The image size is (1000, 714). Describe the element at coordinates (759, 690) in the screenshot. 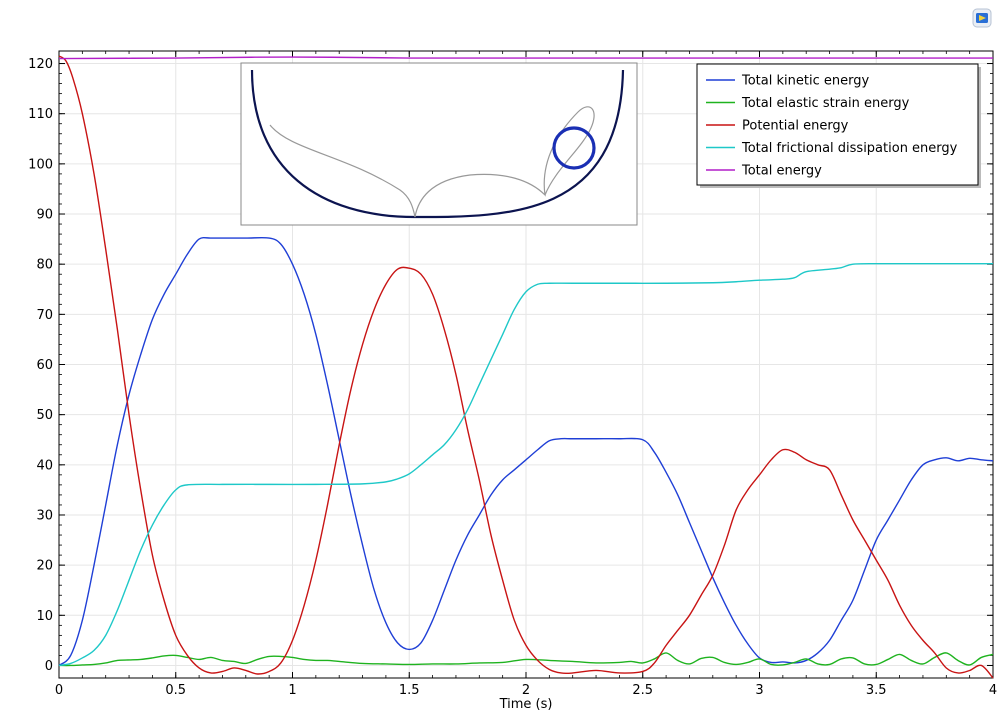

I see `x-tick-label: 3` at that location.